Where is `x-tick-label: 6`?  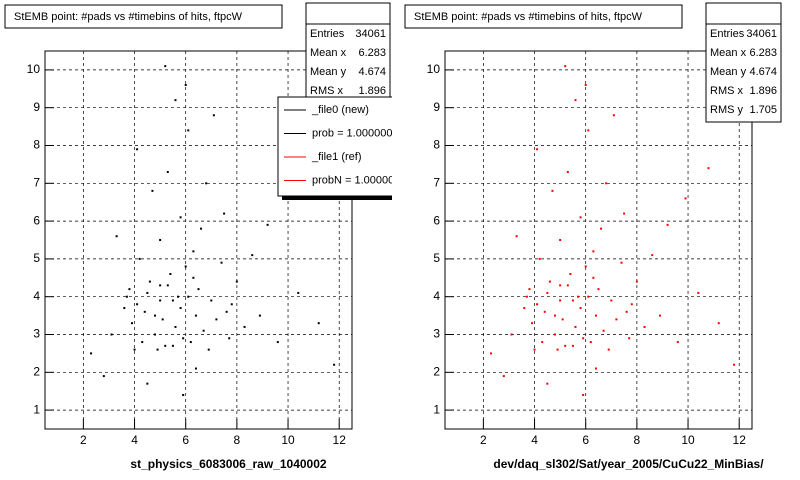 x-tick-label: 6 is located at coordinates (585, 440).